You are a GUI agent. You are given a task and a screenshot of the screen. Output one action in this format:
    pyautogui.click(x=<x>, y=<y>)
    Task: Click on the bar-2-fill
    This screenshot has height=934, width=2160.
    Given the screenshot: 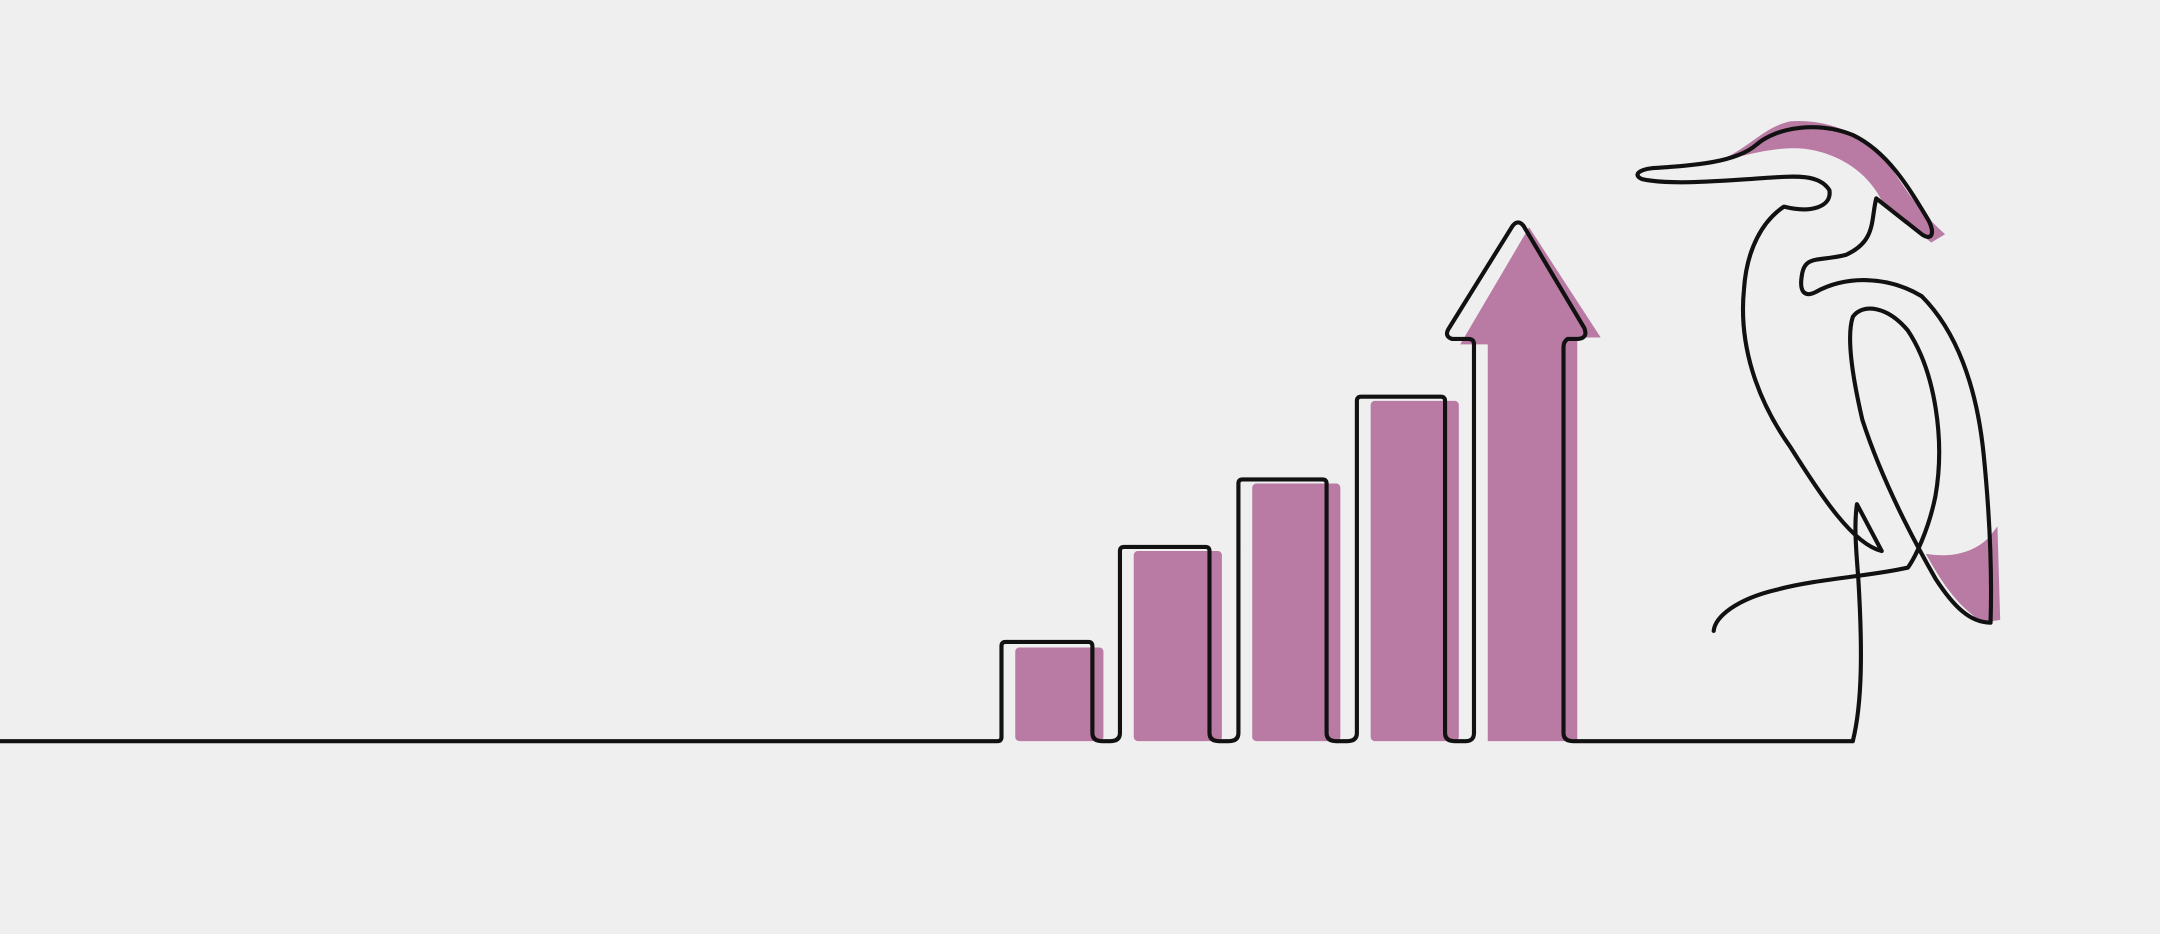 What is the action you would take?
    pyautogui.click(x=1177, y=646)
    